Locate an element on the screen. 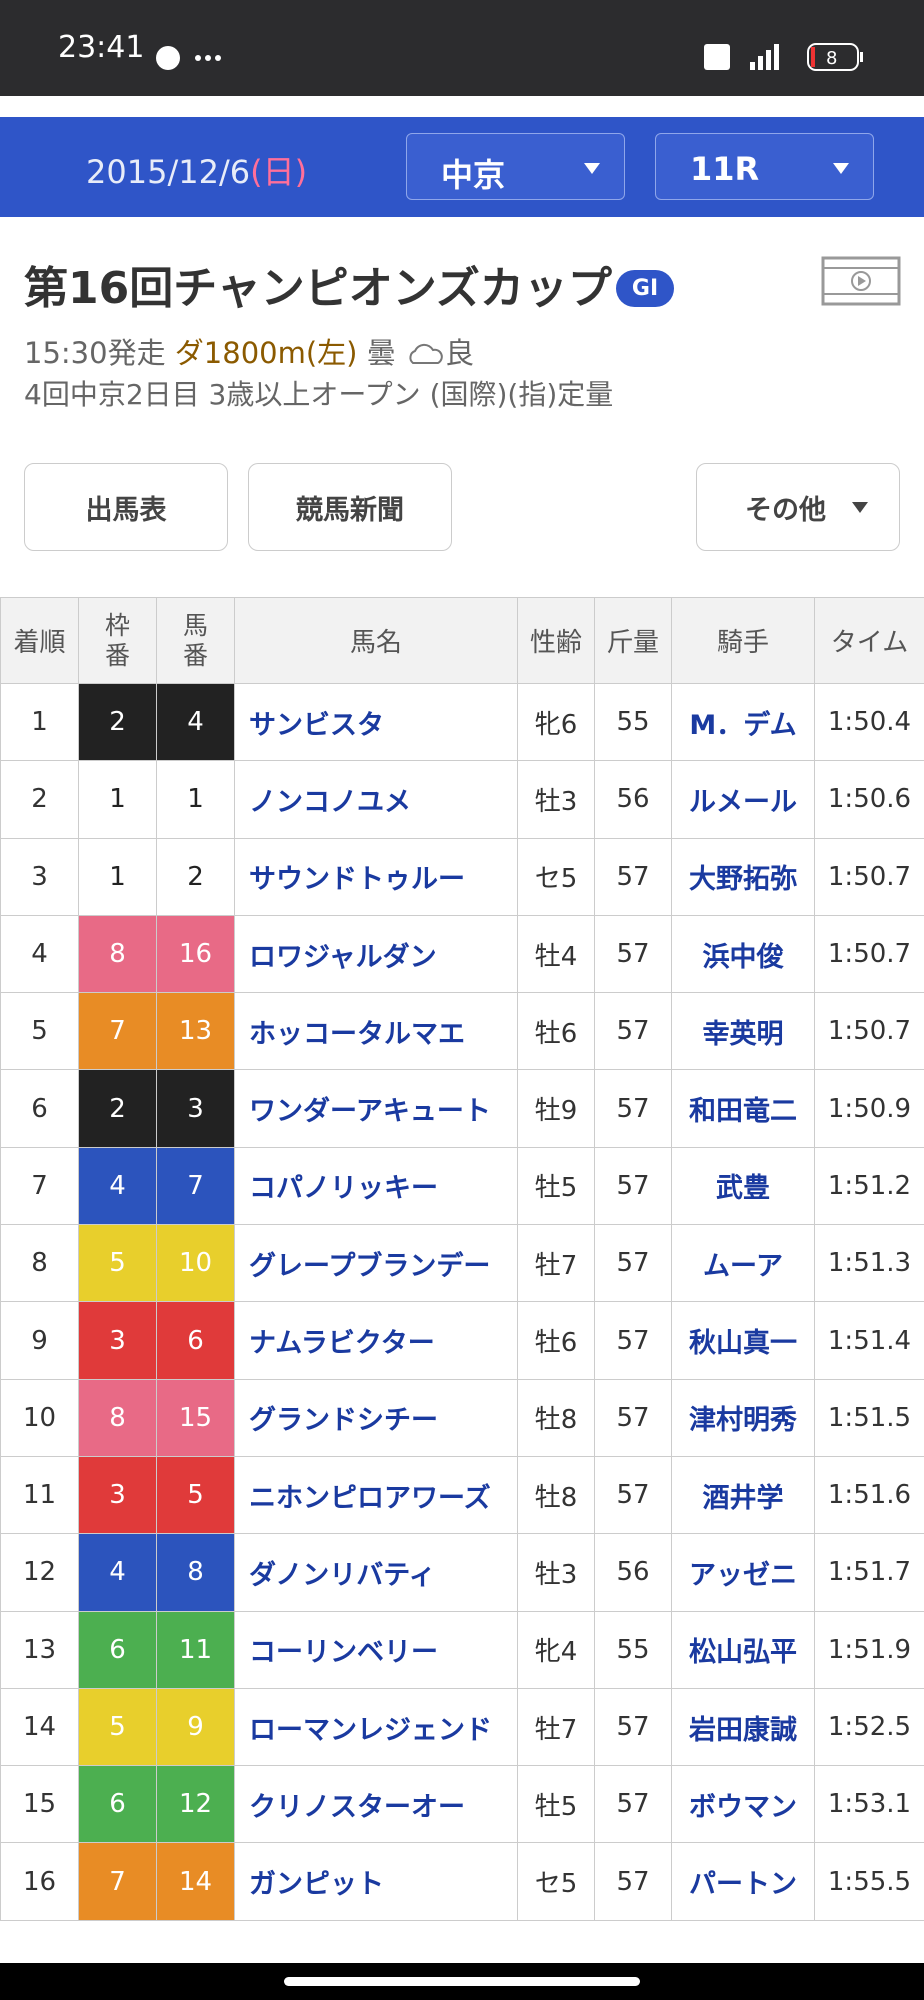 This screenshot has width=924, height=2000. sex-age: 牡7 is located at coordinates (556, 1263).